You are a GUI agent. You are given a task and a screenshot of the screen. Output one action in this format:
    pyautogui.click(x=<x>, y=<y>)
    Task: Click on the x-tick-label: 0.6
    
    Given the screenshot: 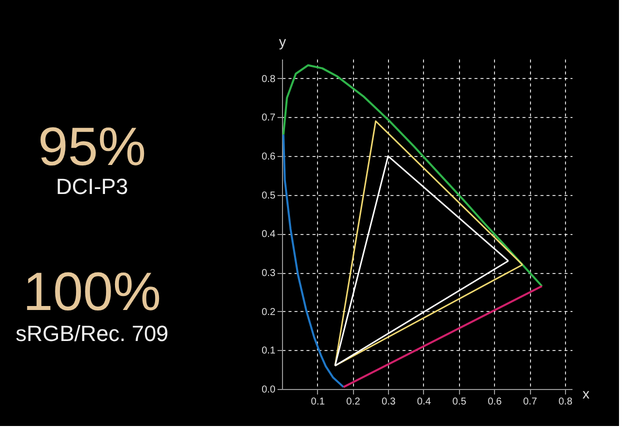 What is the action you would take?
    pyautogui.click(x=495, y=402)
    